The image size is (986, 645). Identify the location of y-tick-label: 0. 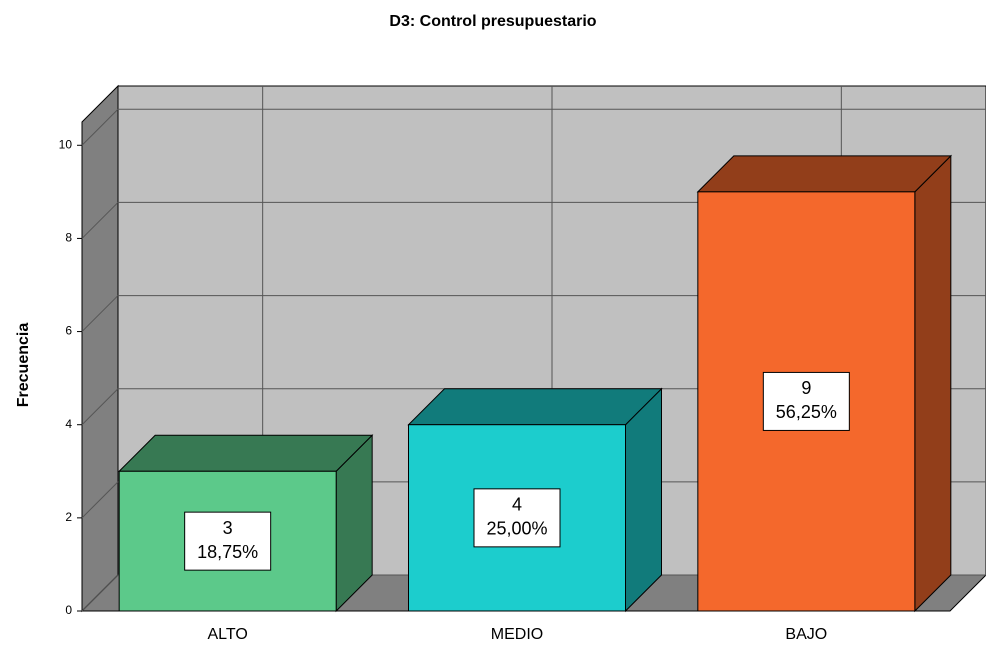
(68, 610).